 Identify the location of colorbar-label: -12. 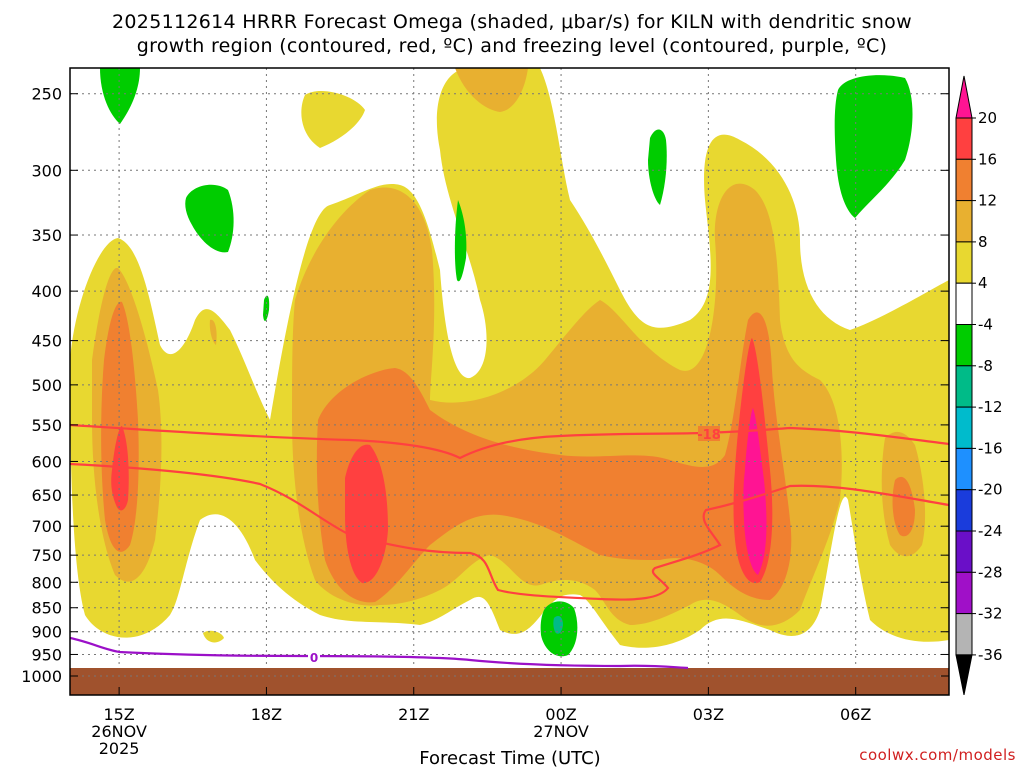
(990, 407).